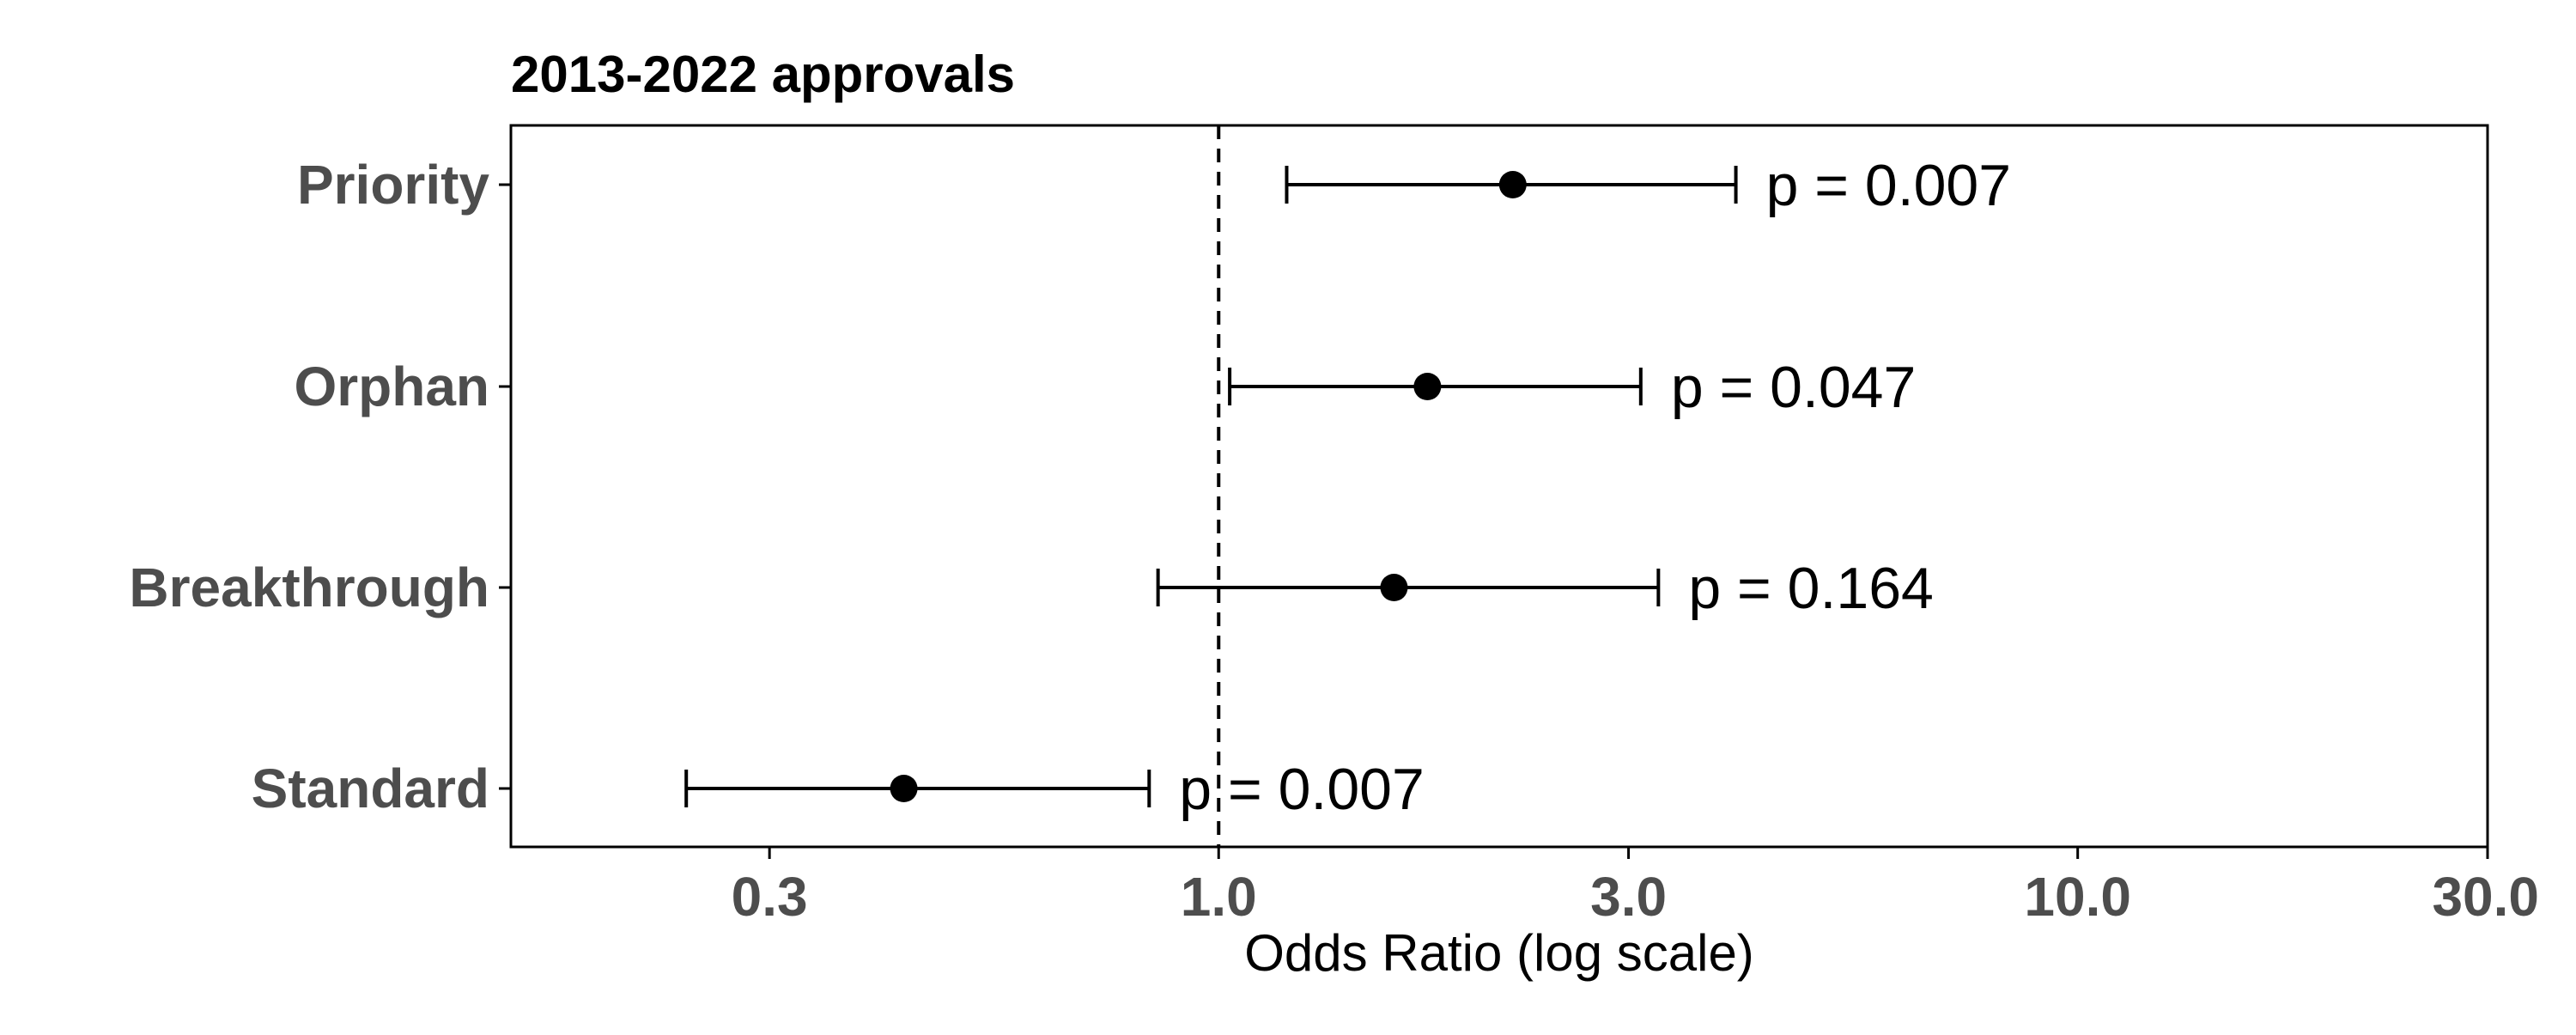  I want to click on x-axis: 0.3 1.0 3.0 10.0 30.0, so click(1635, 887).